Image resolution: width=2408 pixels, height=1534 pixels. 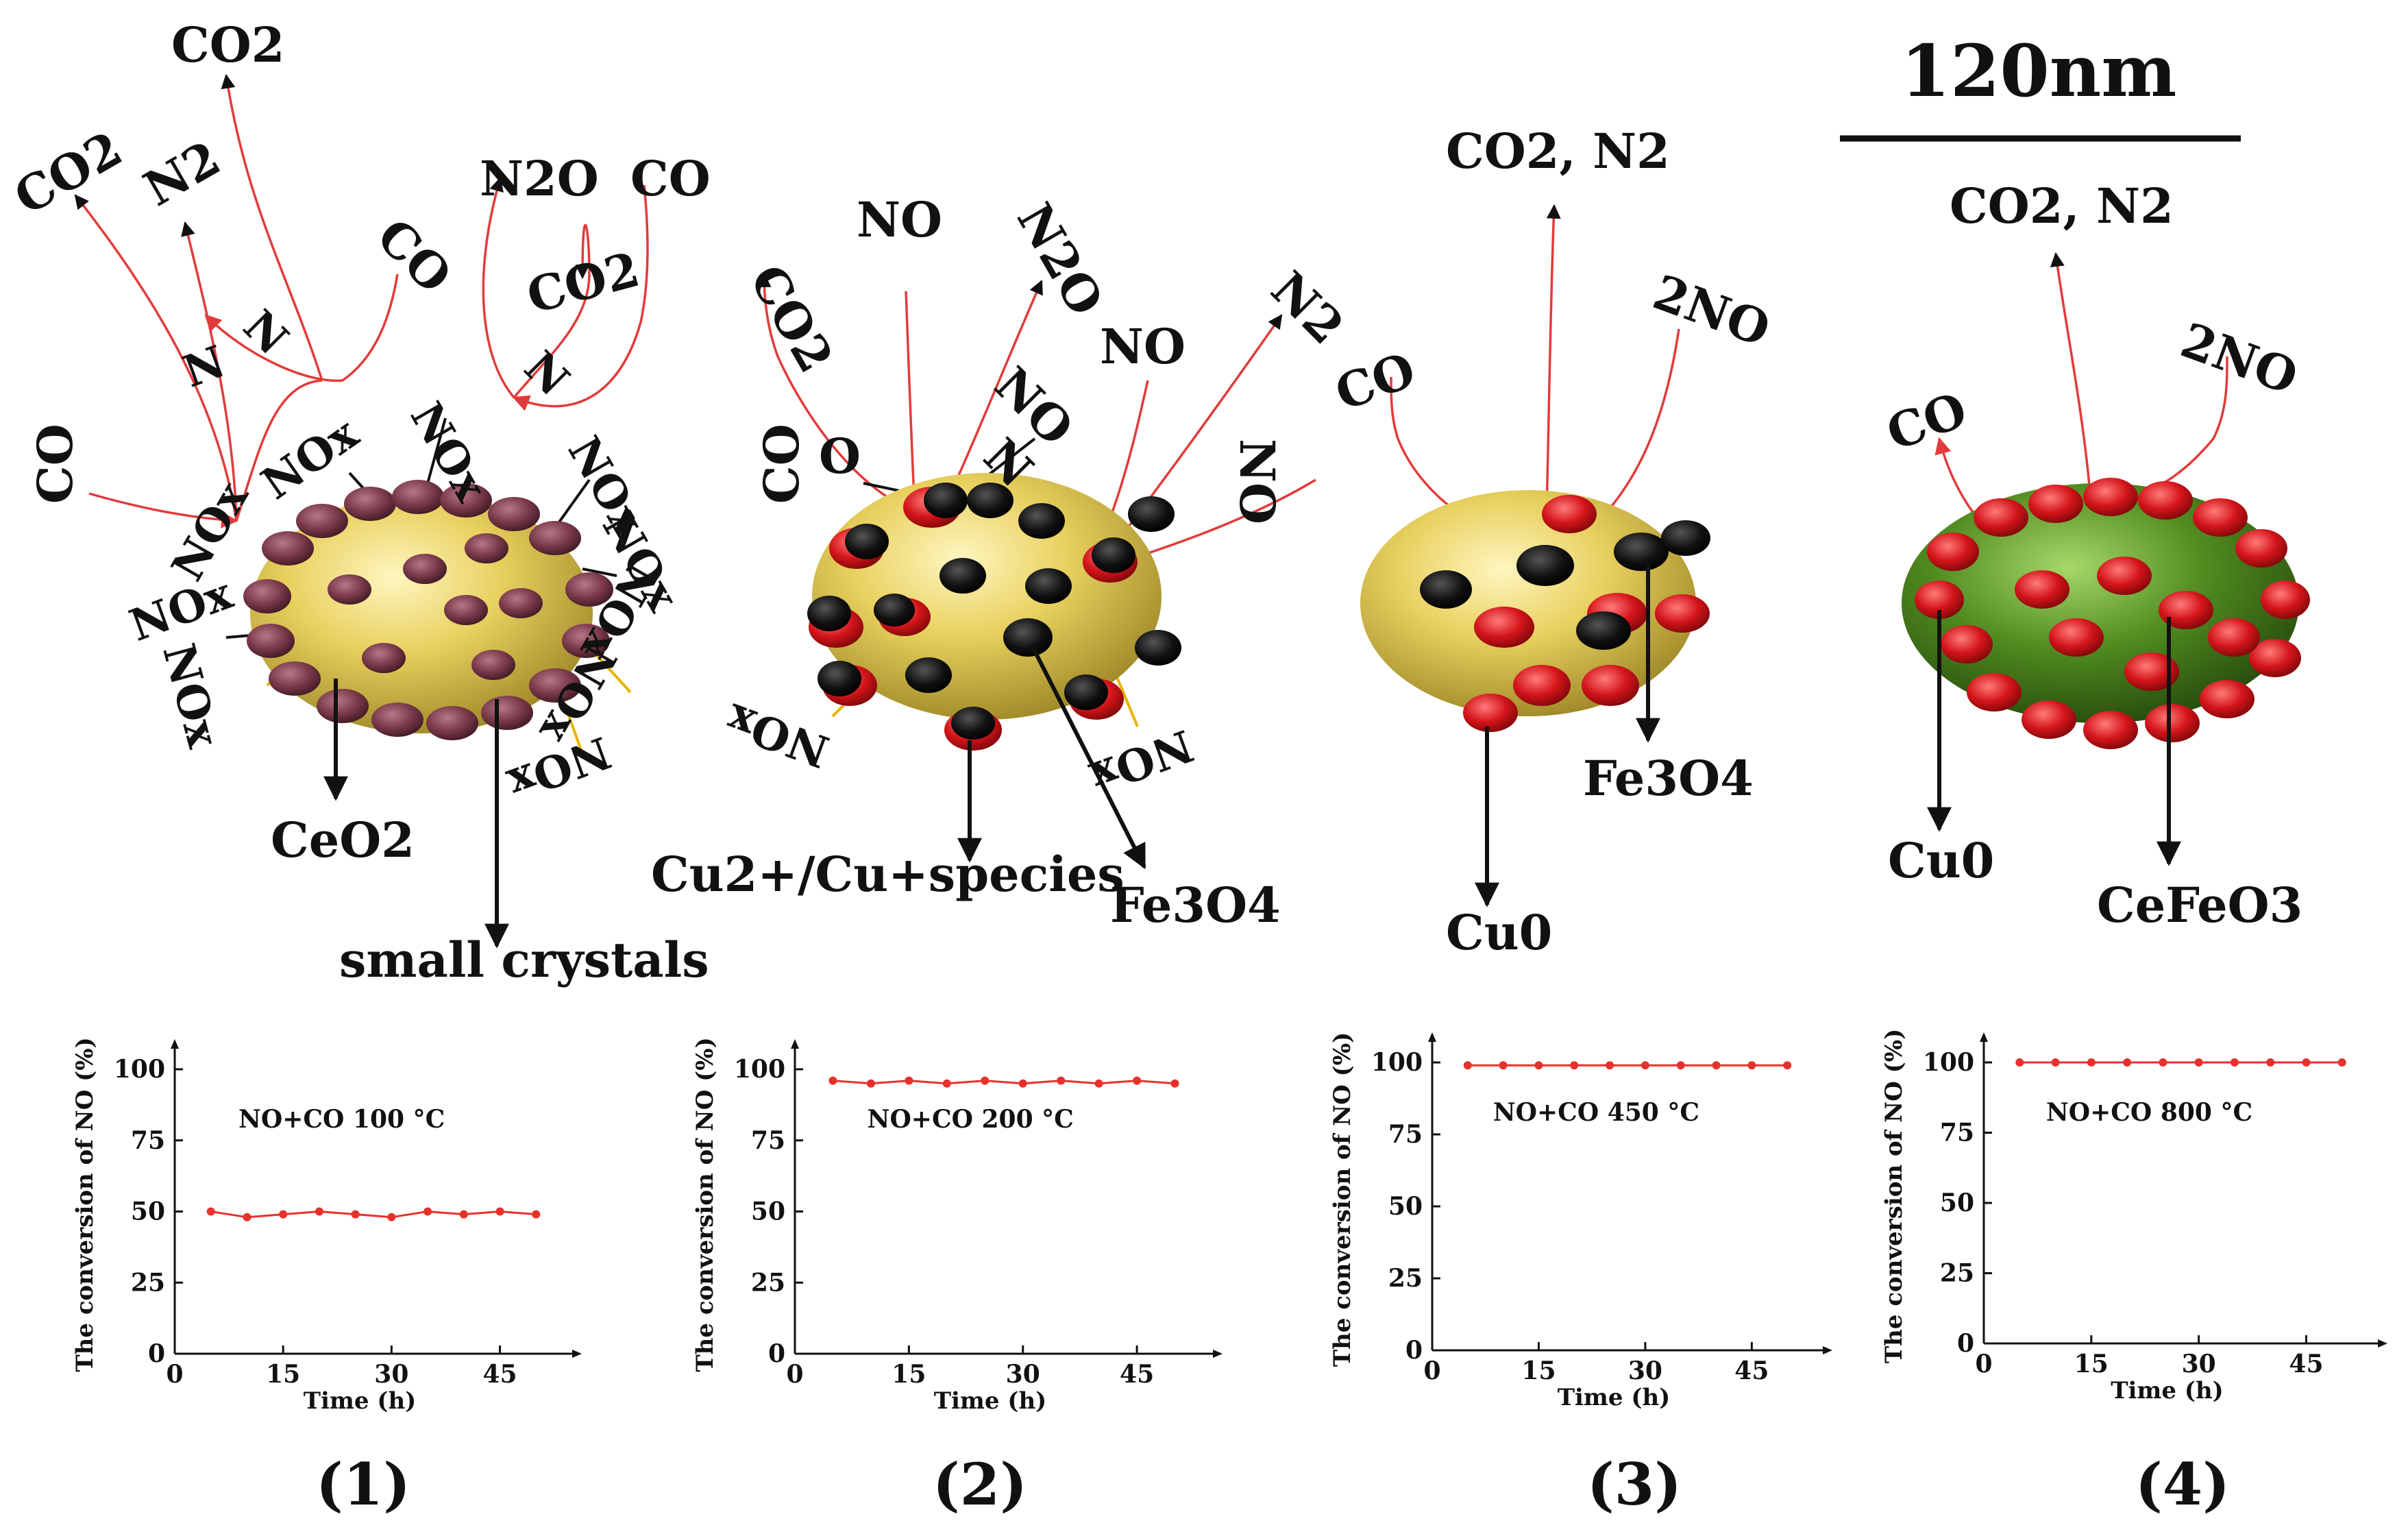 I want to click on chart-x-axis-label: Time (h), so click(x=2167, y=1390).